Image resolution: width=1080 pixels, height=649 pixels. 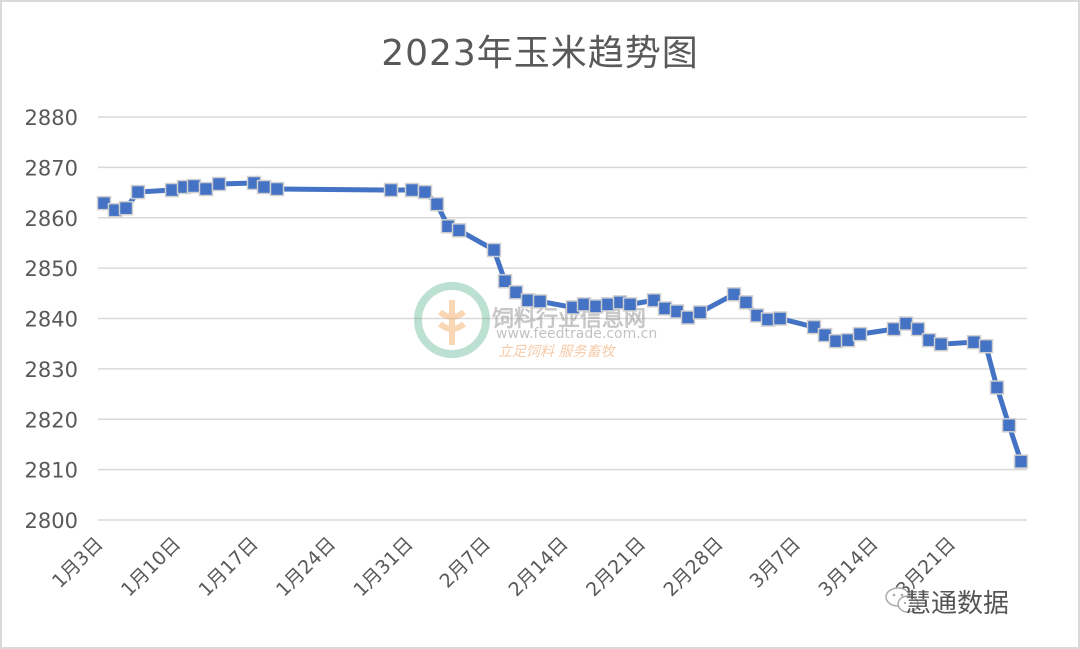 What do you see at coordinates (452, 320) in the screenshot?
I see `watermark-logo-icon` at bounding box center [452, 320].